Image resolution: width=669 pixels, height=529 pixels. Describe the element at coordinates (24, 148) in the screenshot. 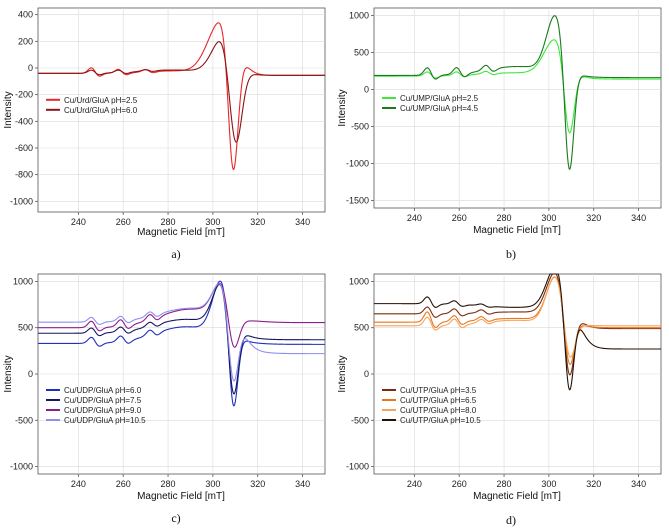

I see `y-tick-label: -600` at that location.